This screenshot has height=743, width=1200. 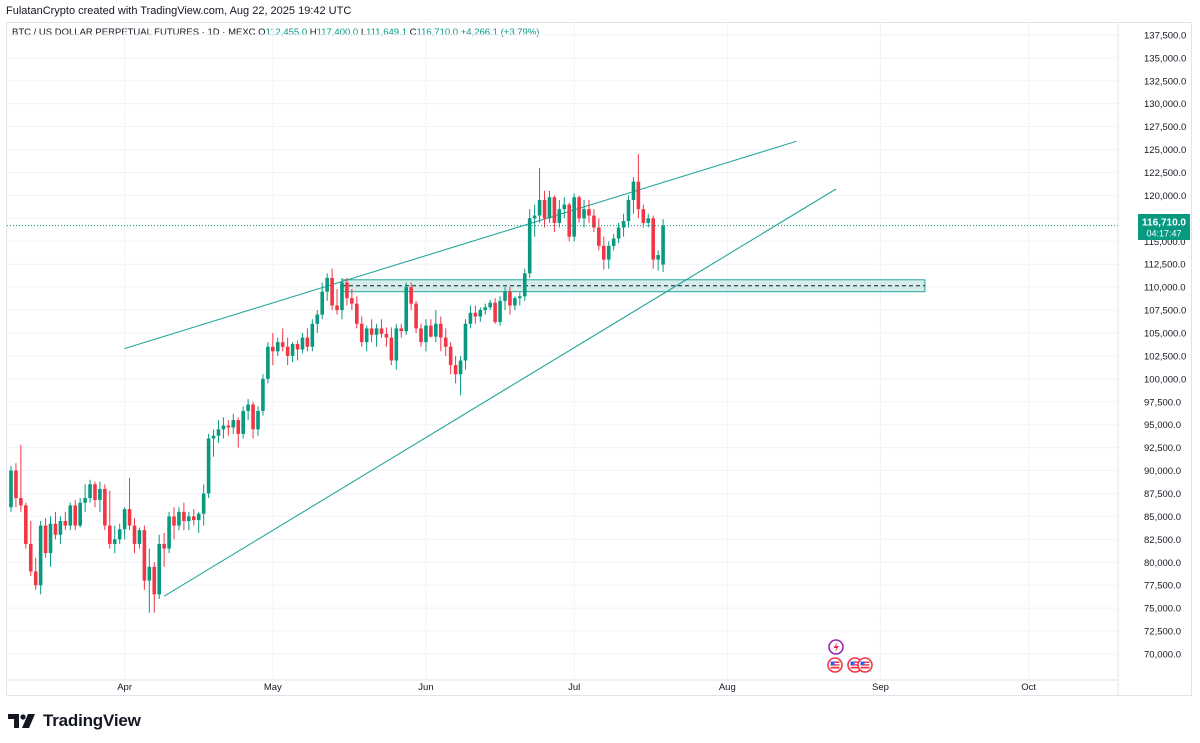 I want to click on x-tick-label: May, so click(x=273, y=687).